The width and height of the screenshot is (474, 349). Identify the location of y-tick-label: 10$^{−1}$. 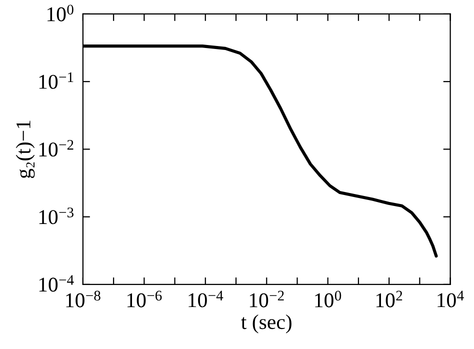
(56, 80).